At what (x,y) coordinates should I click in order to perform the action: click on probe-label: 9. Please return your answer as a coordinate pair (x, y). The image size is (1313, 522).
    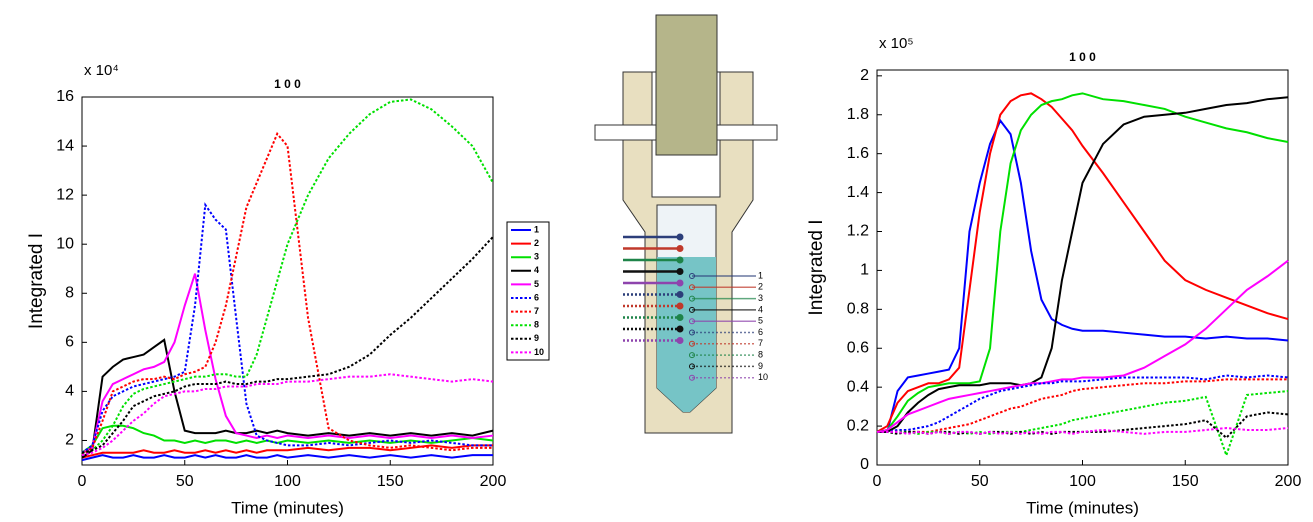
    Looking at the image, I should click on (760, 366).